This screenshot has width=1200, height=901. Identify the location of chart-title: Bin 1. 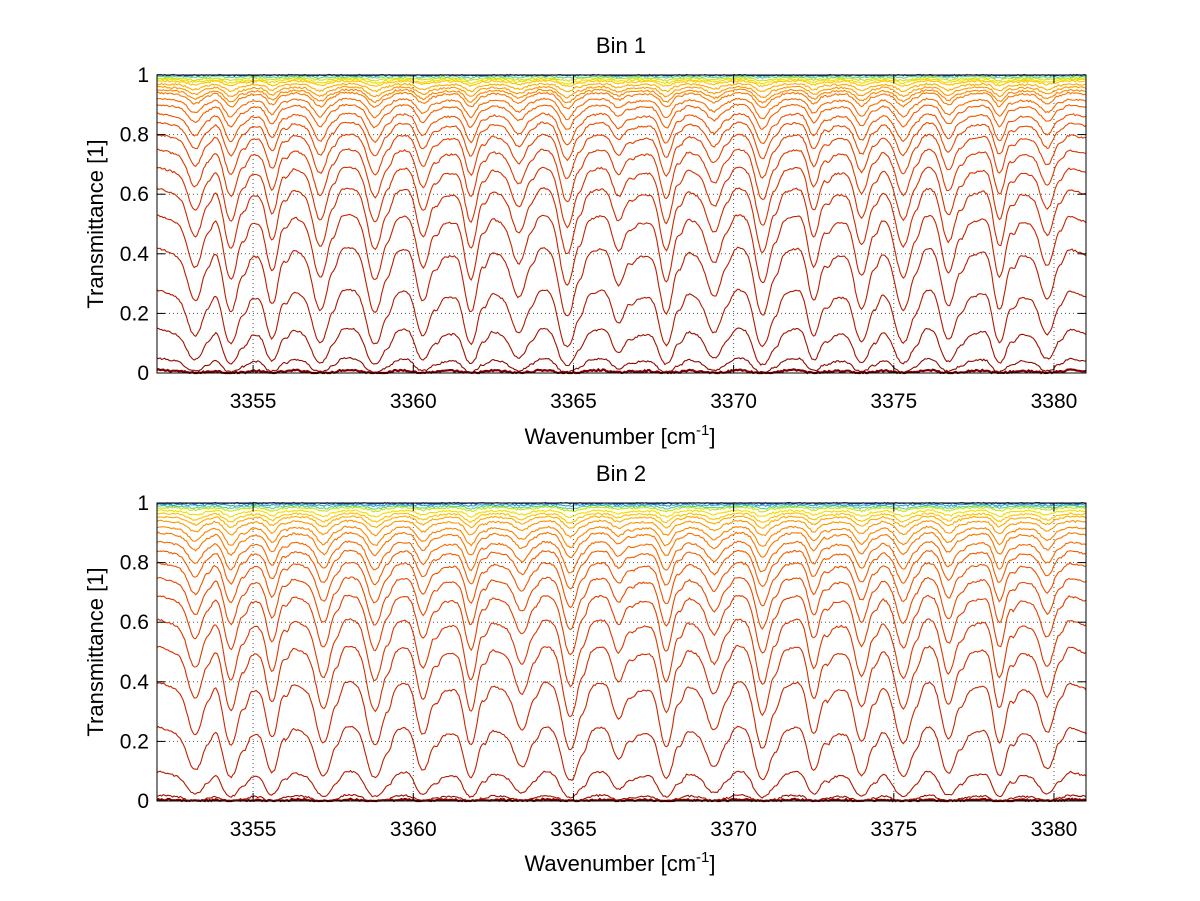
(621, 45).